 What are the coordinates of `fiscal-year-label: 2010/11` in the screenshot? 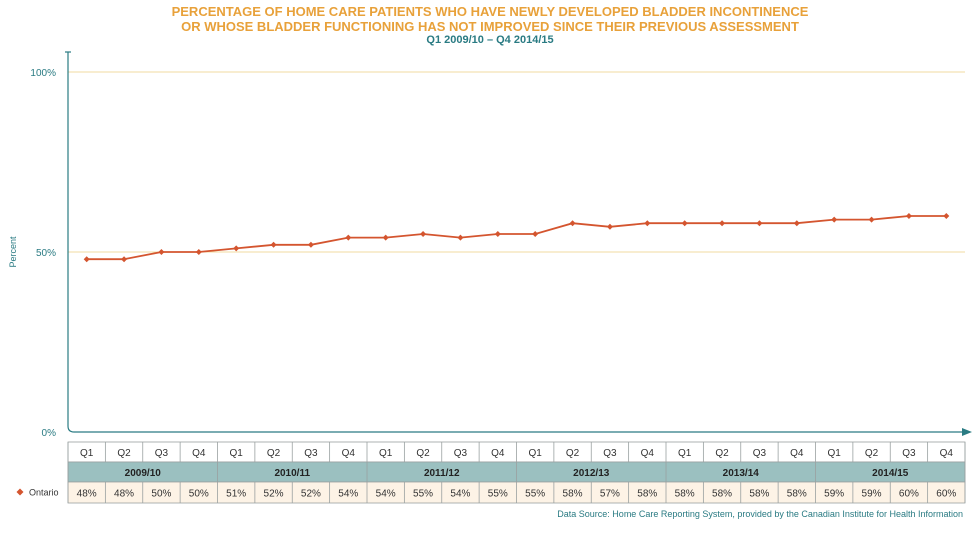 It's located at (292, 473).